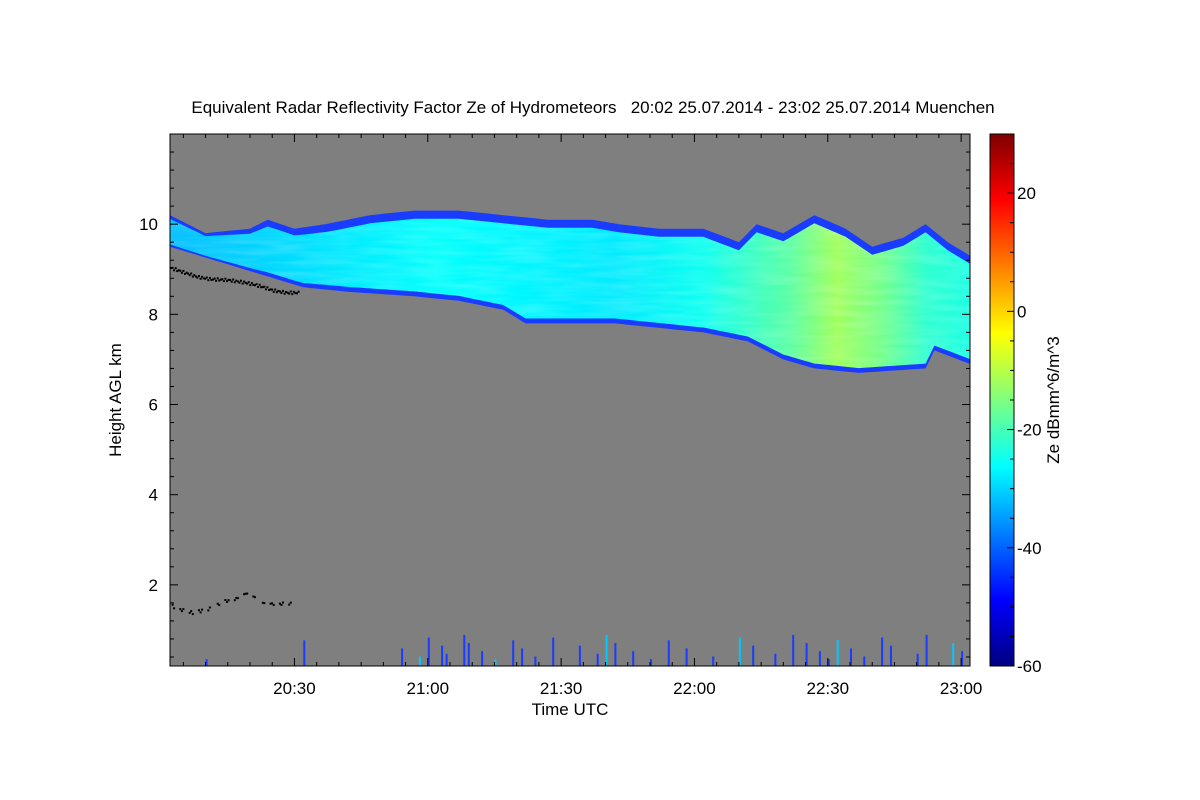  Describe the element at coordinates (153, 585) in the screenshot. I see `y-tick-label: 2` at that location.